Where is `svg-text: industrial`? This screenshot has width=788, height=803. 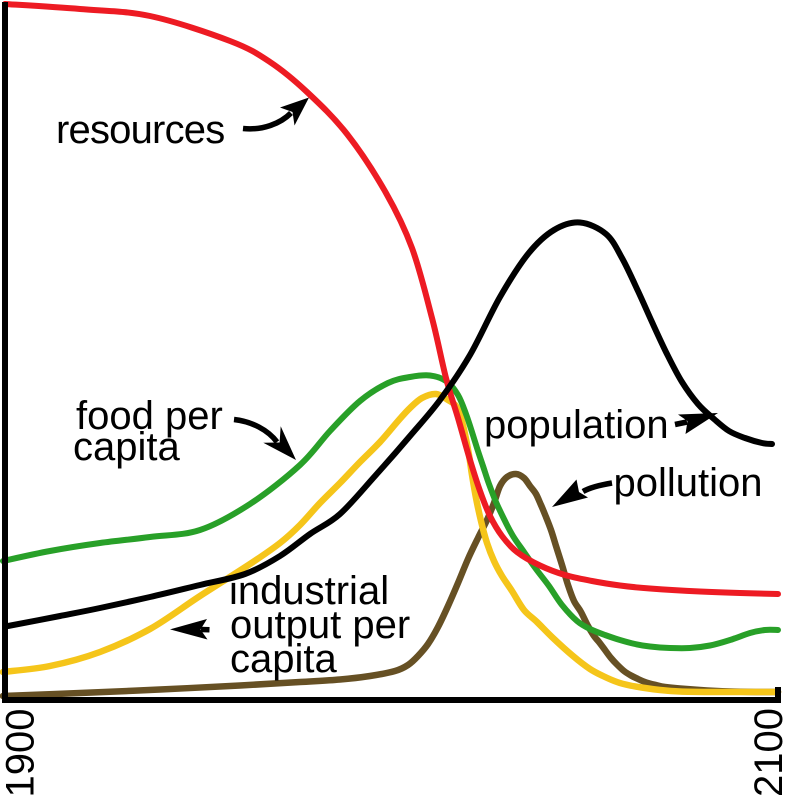 svg-text: industrial is located at coordinates (309, 591).